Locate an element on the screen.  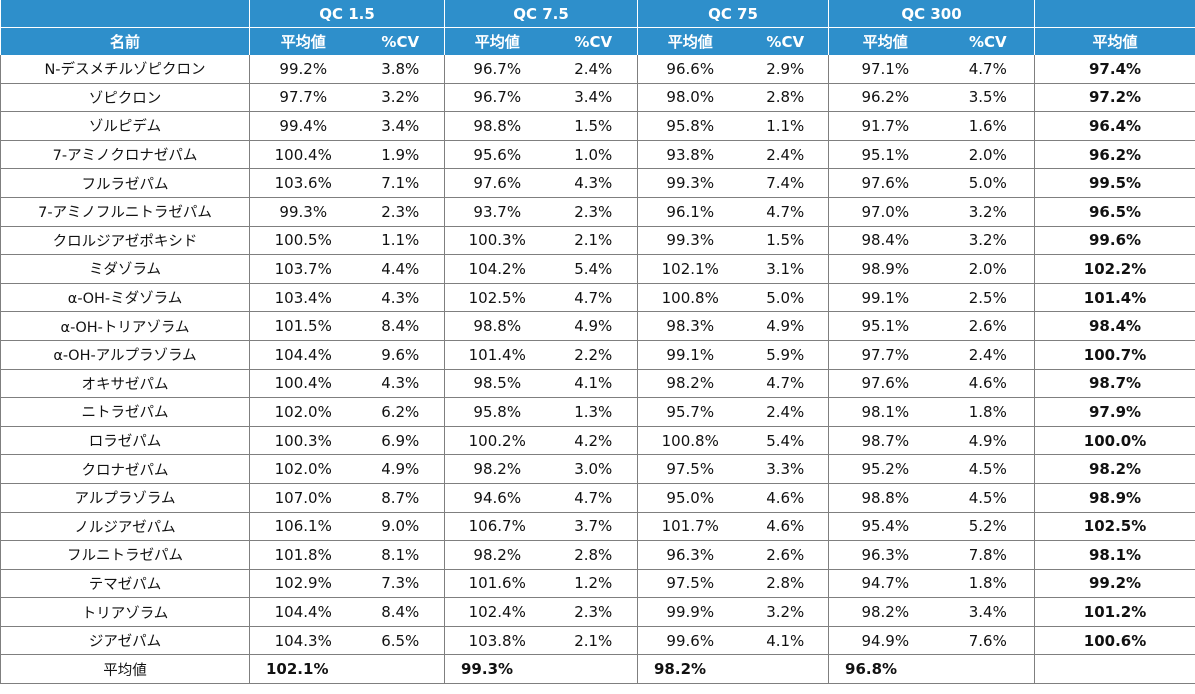
average-cell: 97.4% is located at coordinates (1114, 69).